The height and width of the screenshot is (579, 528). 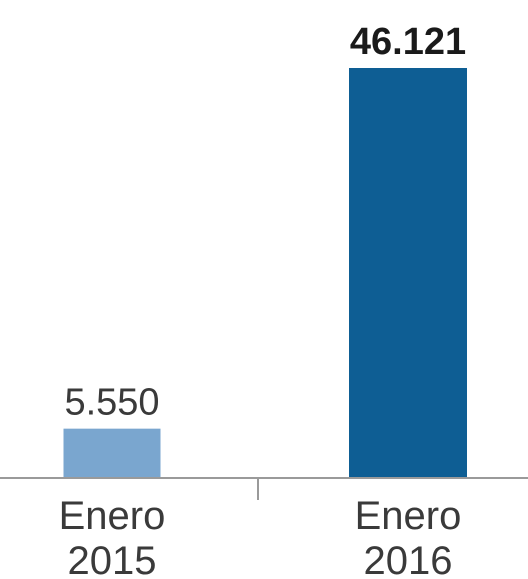 What do you see at coordinates (111, 403) in the screenshot?
I see `value-label-0: 5.550` at bounding box center [111, 403].